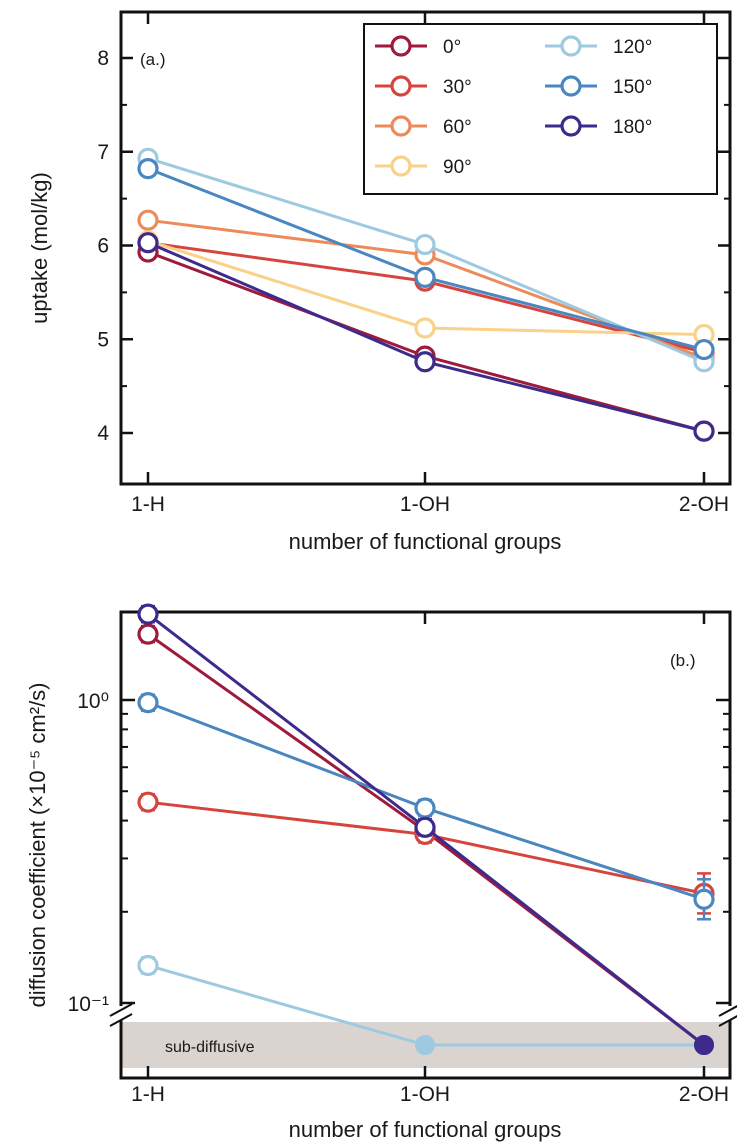 Image resolution: width=737 pixels, height=1148 pixels. What do you see at coordinates (598, 126) in the screenshot?
I see `legend-entry: 180°` at bounding box center [598, 126].